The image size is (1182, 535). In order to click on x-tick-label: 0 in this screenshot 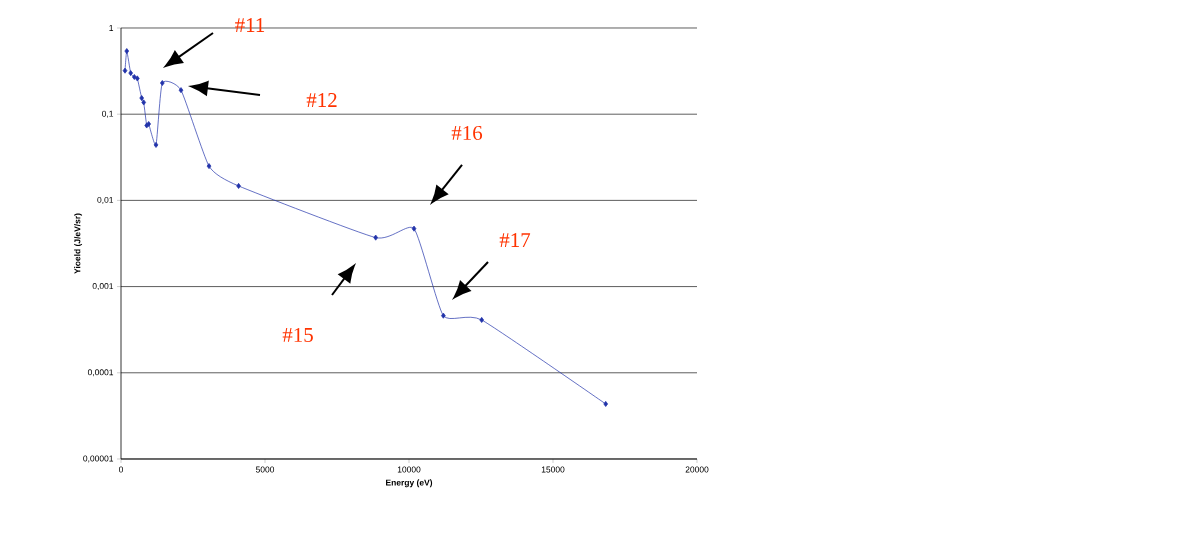, I will do `click(121, 469)`.